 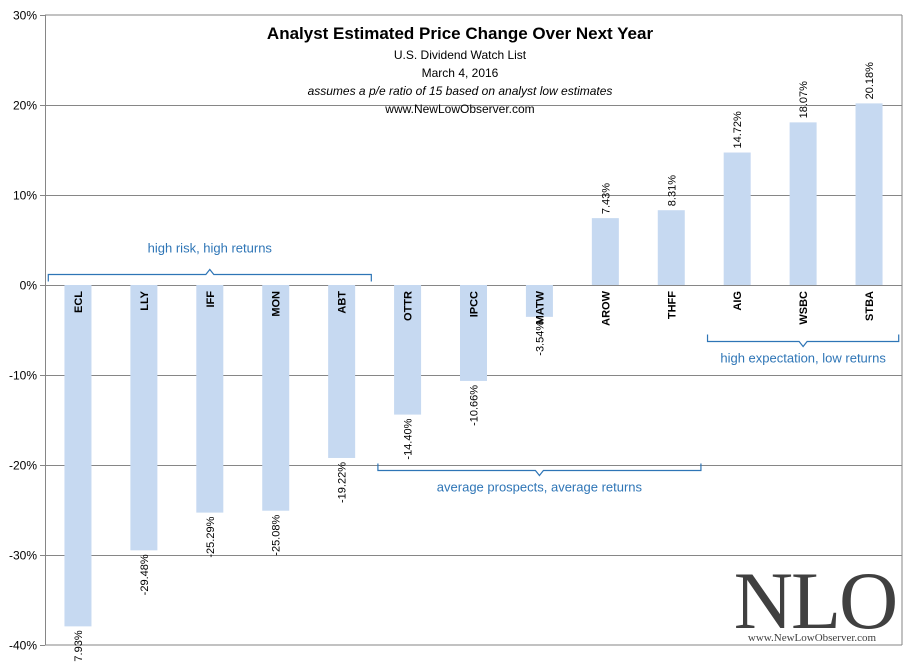 I want to click on nlo-logo: NLO, so click(x=815, y=600).